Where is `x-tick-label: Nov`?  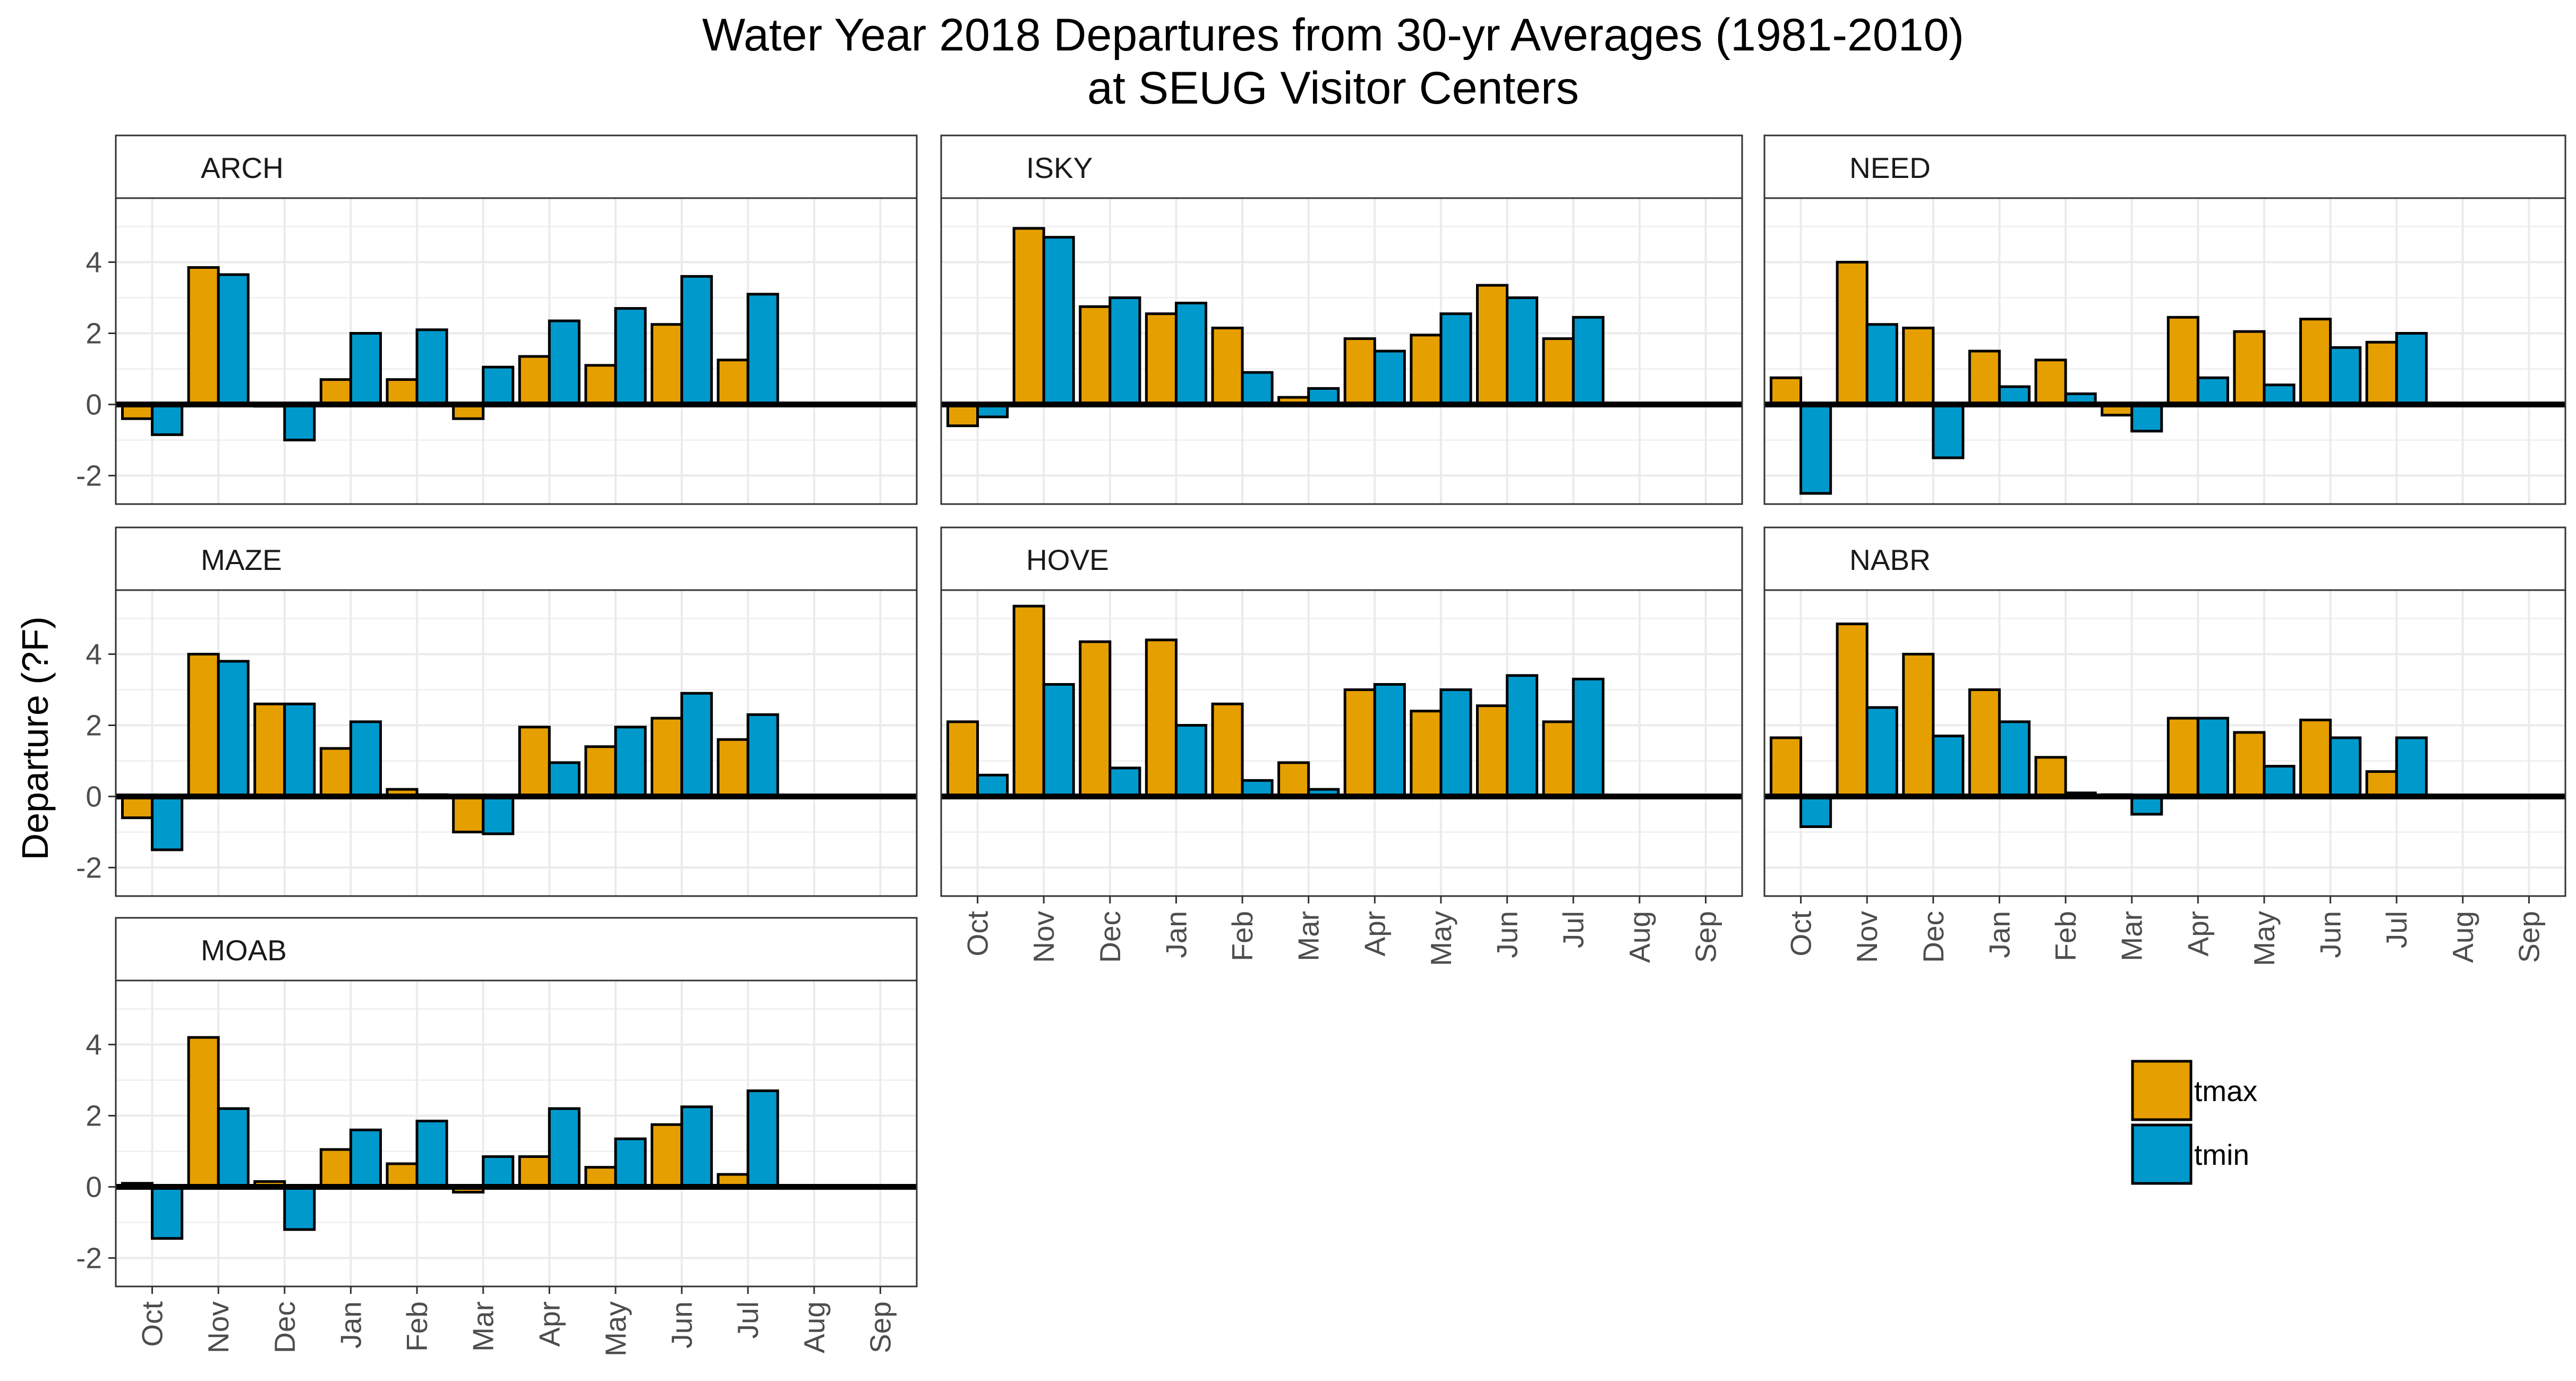
x-tick-label: Nov is located at coordinates (1867, 937).